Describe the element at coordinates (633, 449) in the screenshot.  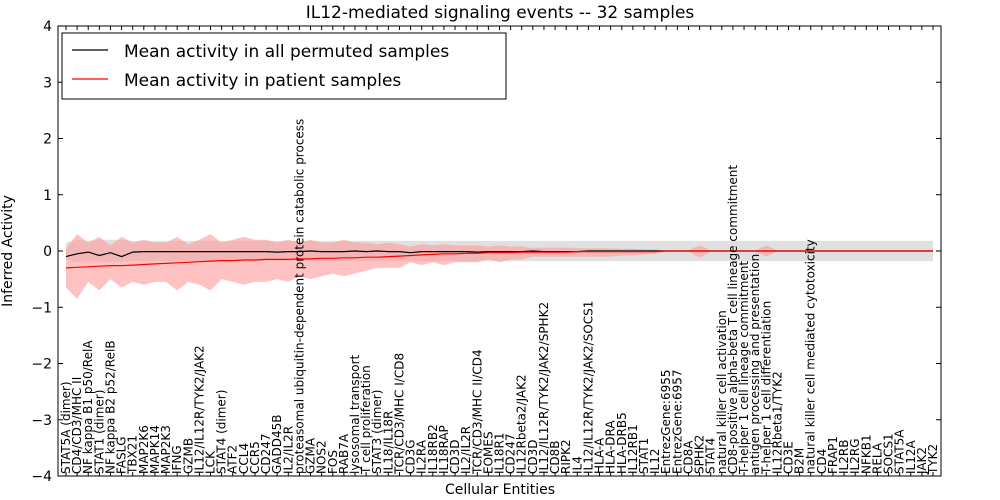
I see `x-tick-label: IL12RB1` at that location.